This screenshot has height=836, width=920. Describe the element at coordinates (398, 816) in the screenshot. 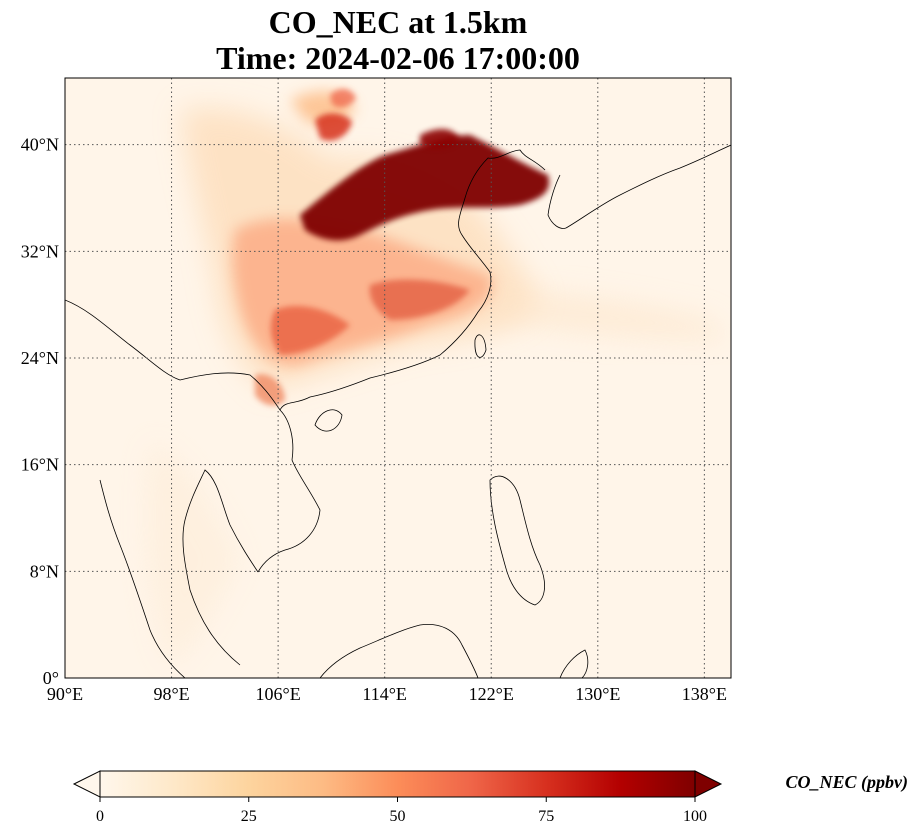

I see `colorbar-tick-label-50: 50` at that location.